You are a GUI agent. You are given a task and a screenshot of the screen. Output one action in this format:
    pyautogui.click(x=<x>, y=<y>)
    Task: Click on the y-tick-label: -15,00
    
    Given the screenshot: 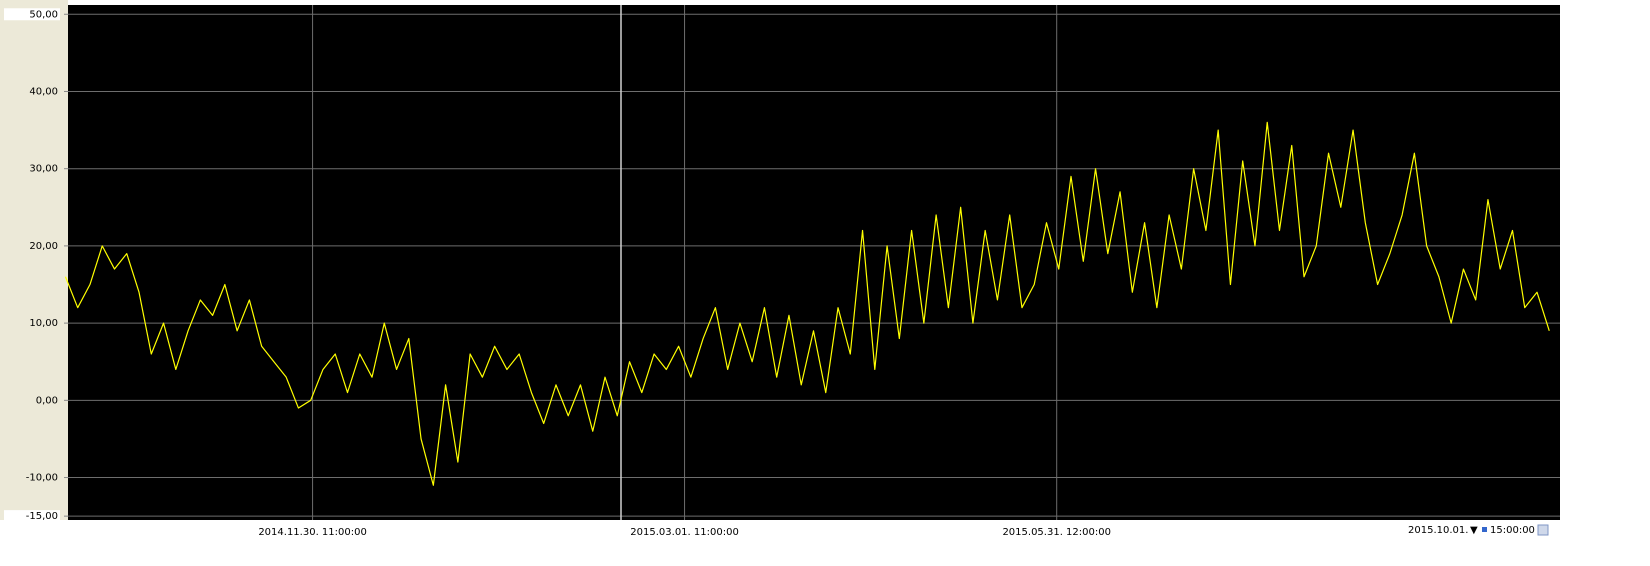 What is the action you would take?
    pyautogui.click(x=42, y=516)
    